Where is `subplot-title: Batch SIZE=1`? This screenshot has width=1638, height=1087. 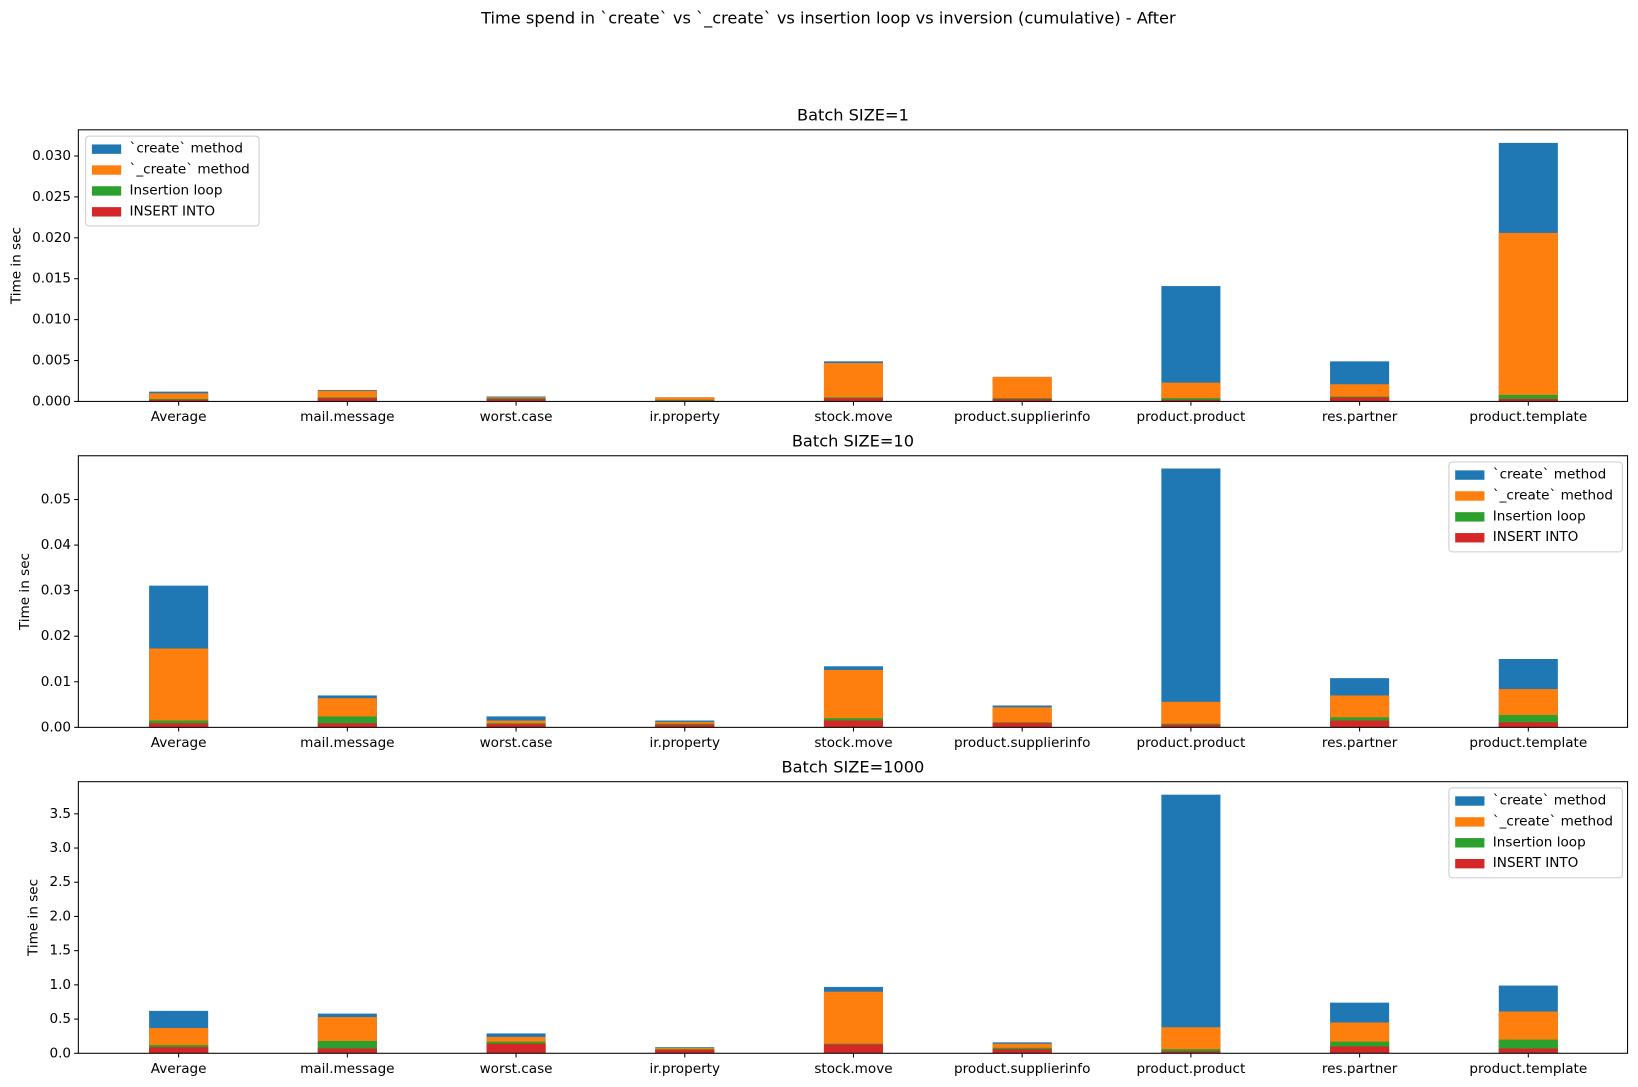
subplot-title: Batch SIZE=1 is located at coordinates (853, 115).